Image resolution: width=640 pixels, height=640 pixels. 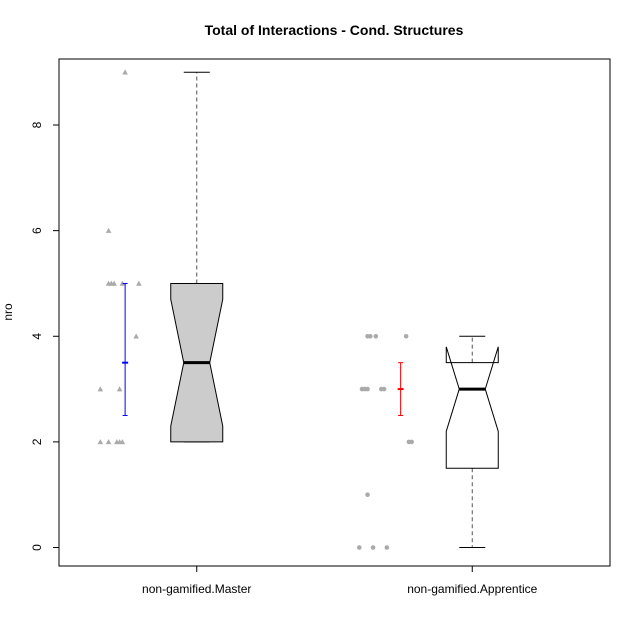 I want to click on chart-title: Total of Interactions - Cond. Structures, so click(x=334, y=30).